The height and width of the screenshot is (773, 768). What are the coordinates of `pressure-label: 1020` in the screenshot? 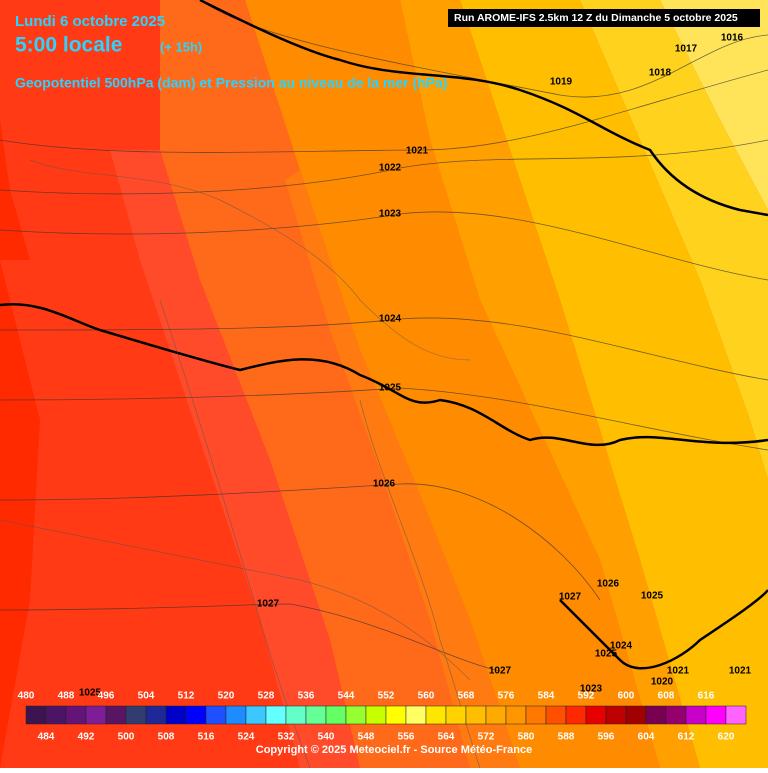 It's located at (662, 682).